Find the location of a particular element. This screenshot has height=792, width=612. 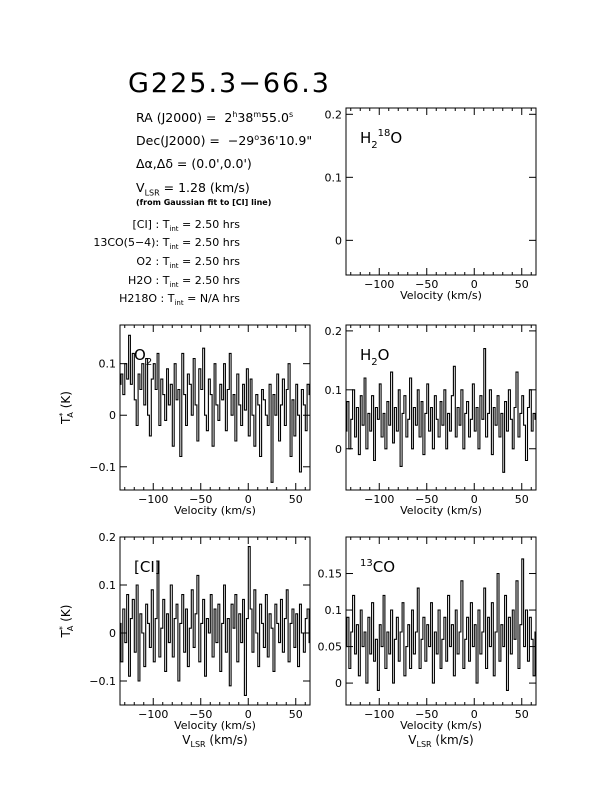

integration-time: N/A hrs is located at coordinates (219, 298).